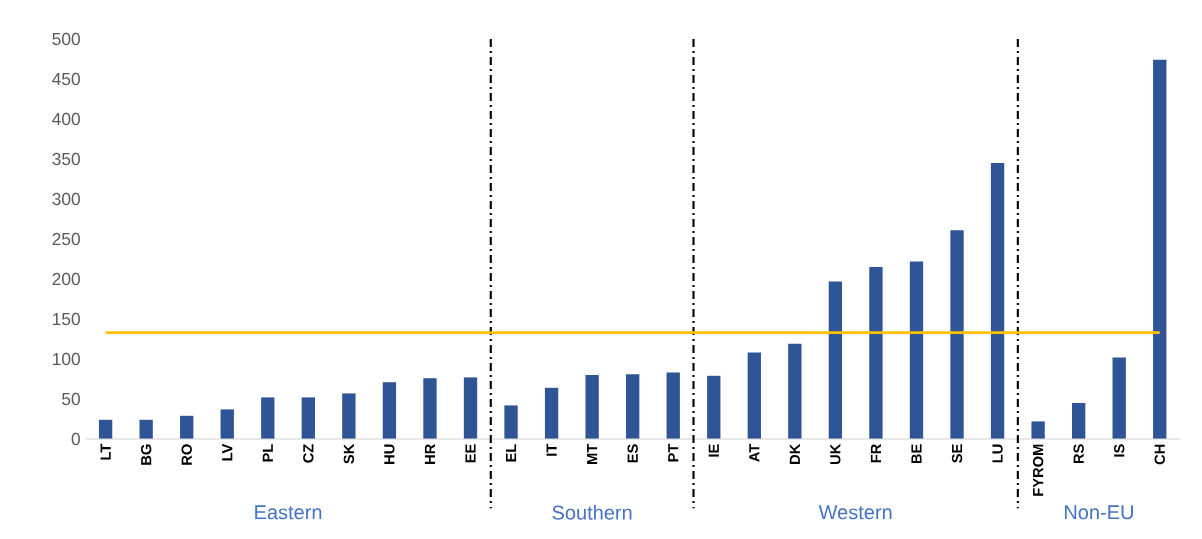 This screenshot has width=1202, height=539. Describe the element at coordinates (673, 452) in the screenshot. I see `x-tick-label: PT` at that location.